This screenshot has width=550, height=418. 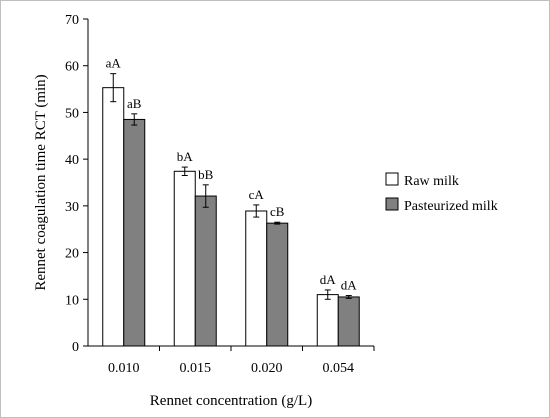 I want to click on x-tick-label: 0.054, so click(x=339, y=368).